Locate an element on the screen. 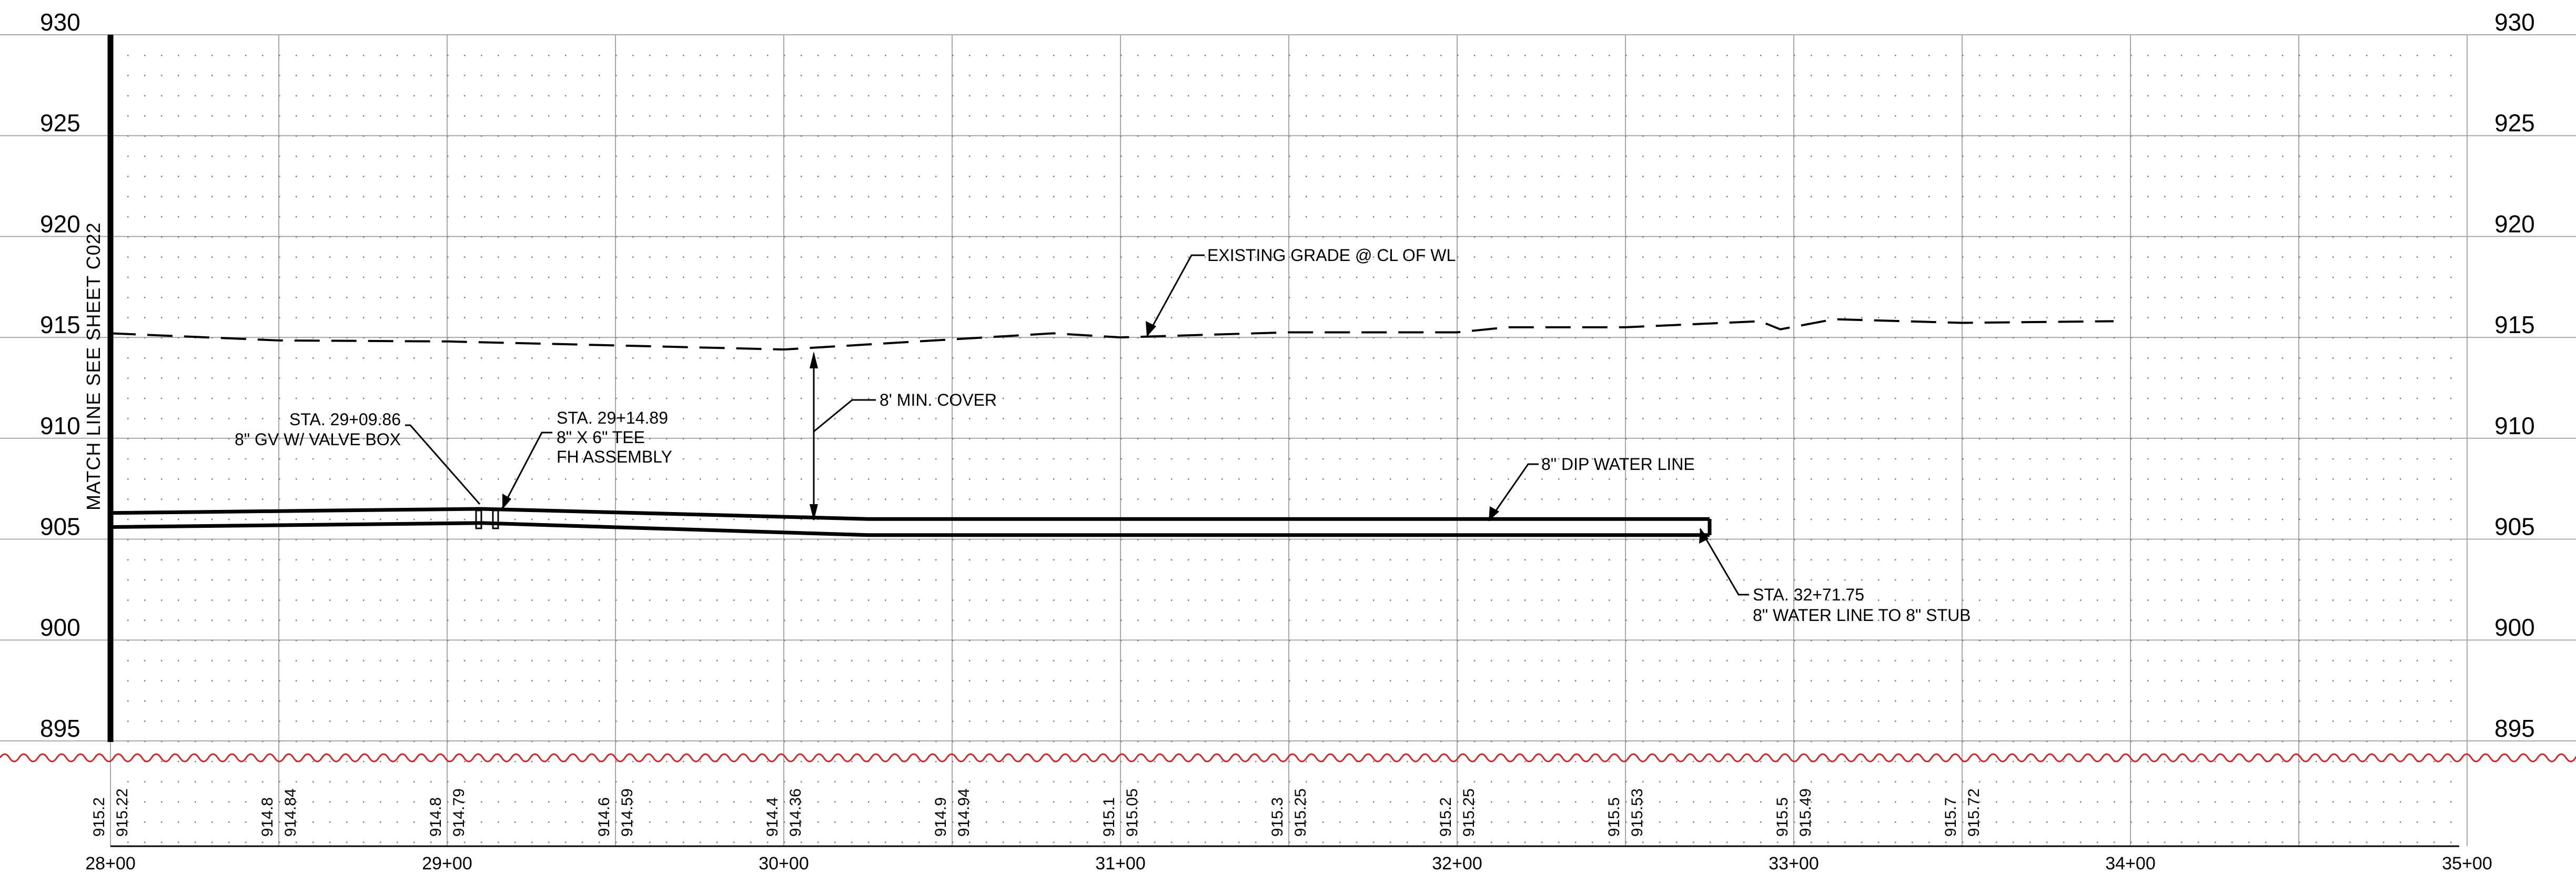  elevation-label-left: 930 is located at coordinates (60, 22).